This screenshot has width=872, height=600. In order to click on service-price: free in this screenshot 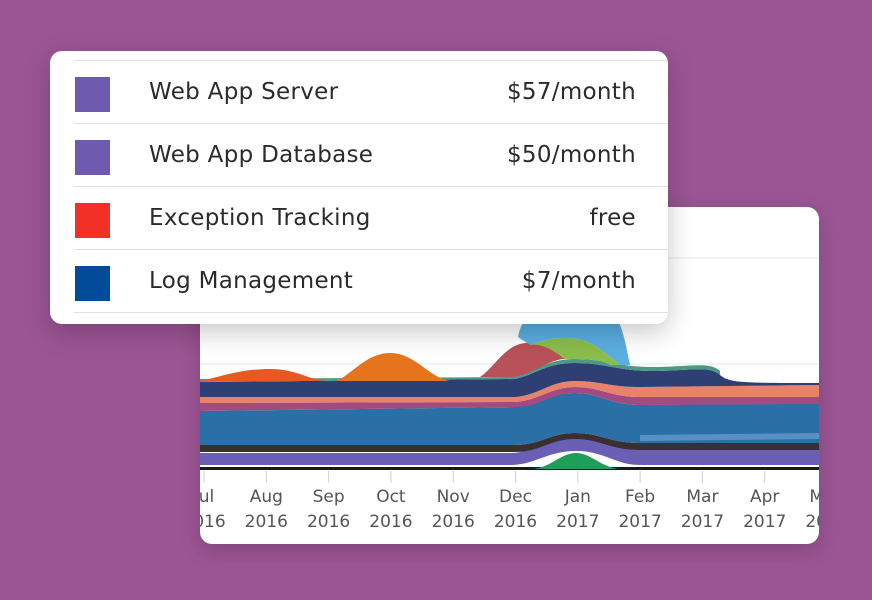, I will do `click(612, 218)`.